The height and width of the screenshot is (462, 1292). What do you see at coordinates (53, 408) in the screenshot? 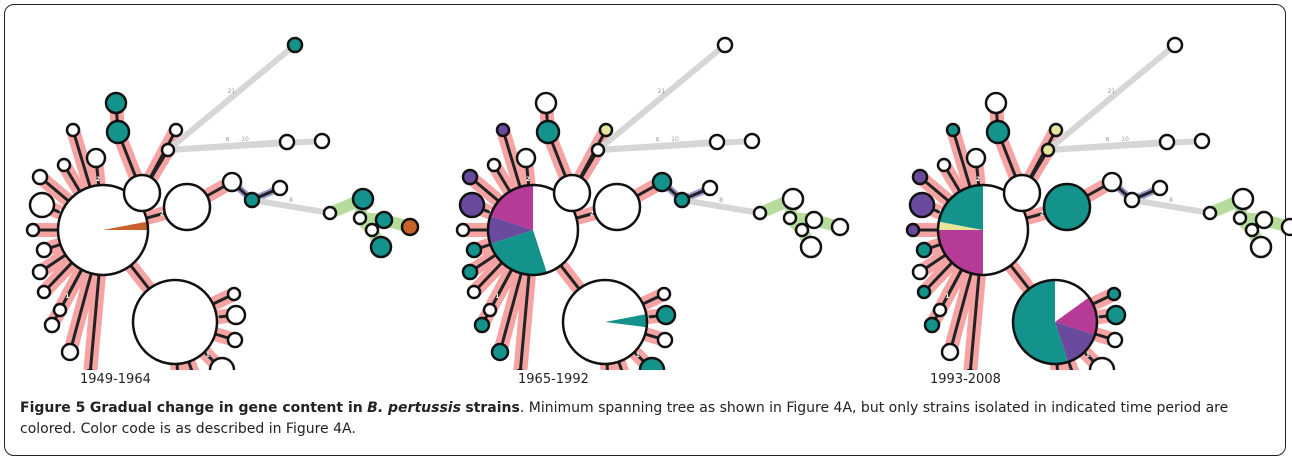
I see `caption-label: Figure 5` at bounding box center [53, 408].